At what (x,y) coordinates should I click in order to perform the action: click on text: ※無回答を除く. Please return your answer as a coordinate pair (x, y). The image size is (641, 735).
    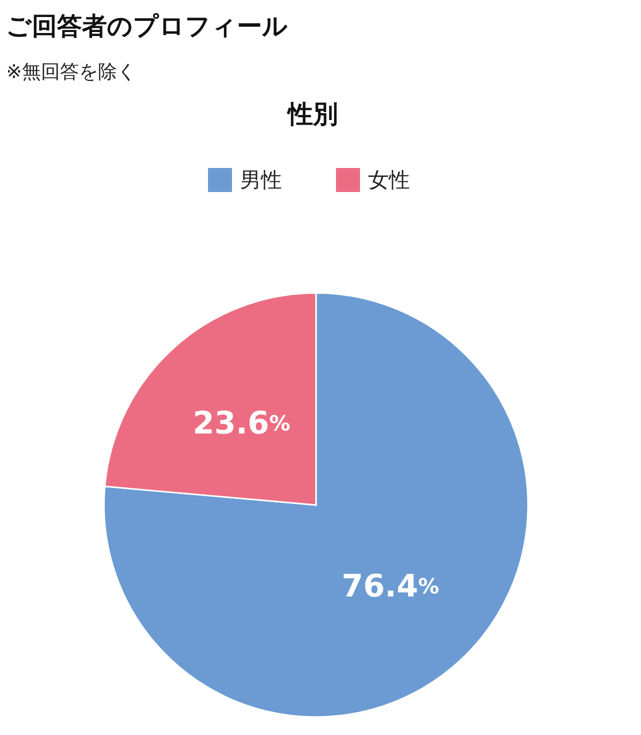
    Looking at the image, I should click on (71, 72).